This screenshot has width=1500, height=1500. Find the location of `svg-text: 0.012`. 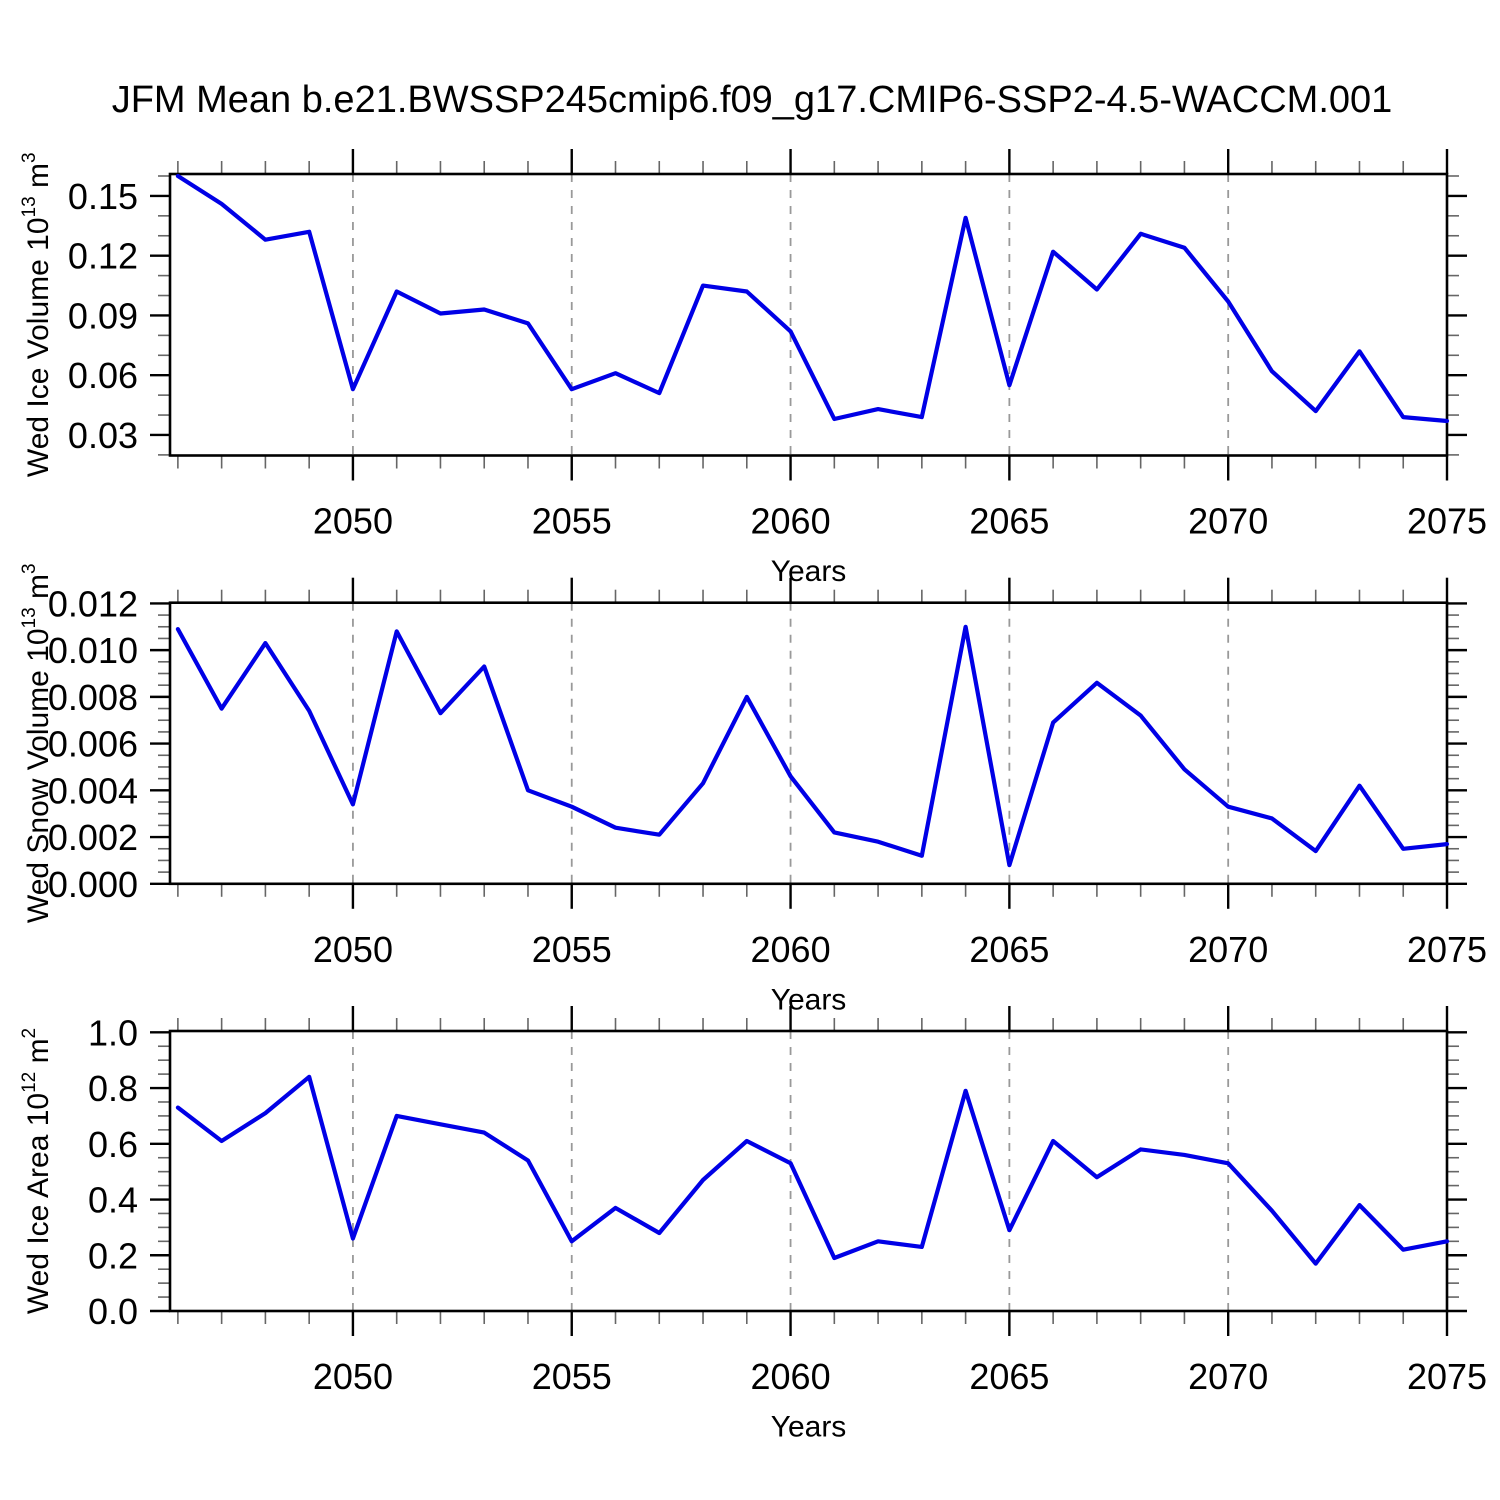

svg-text: 0.012 is located at coordinates (93, 603).